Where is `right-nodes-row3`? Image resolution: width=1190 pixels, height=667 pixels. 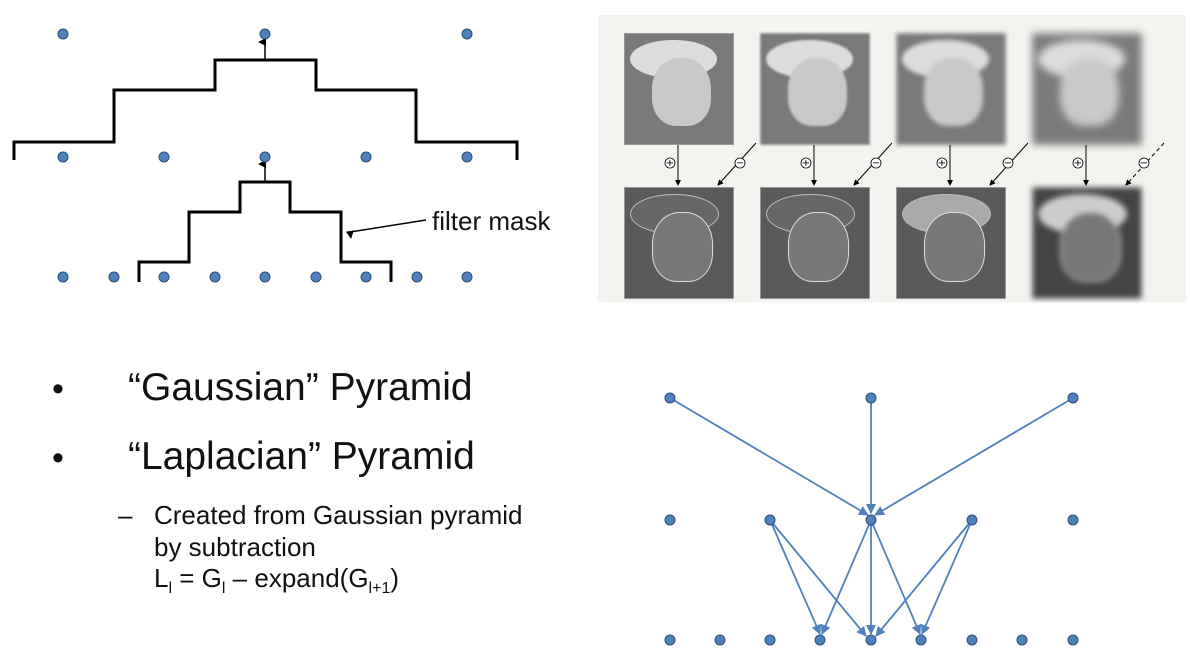
right-nodes-row3 is located at coordinates (871, 640).